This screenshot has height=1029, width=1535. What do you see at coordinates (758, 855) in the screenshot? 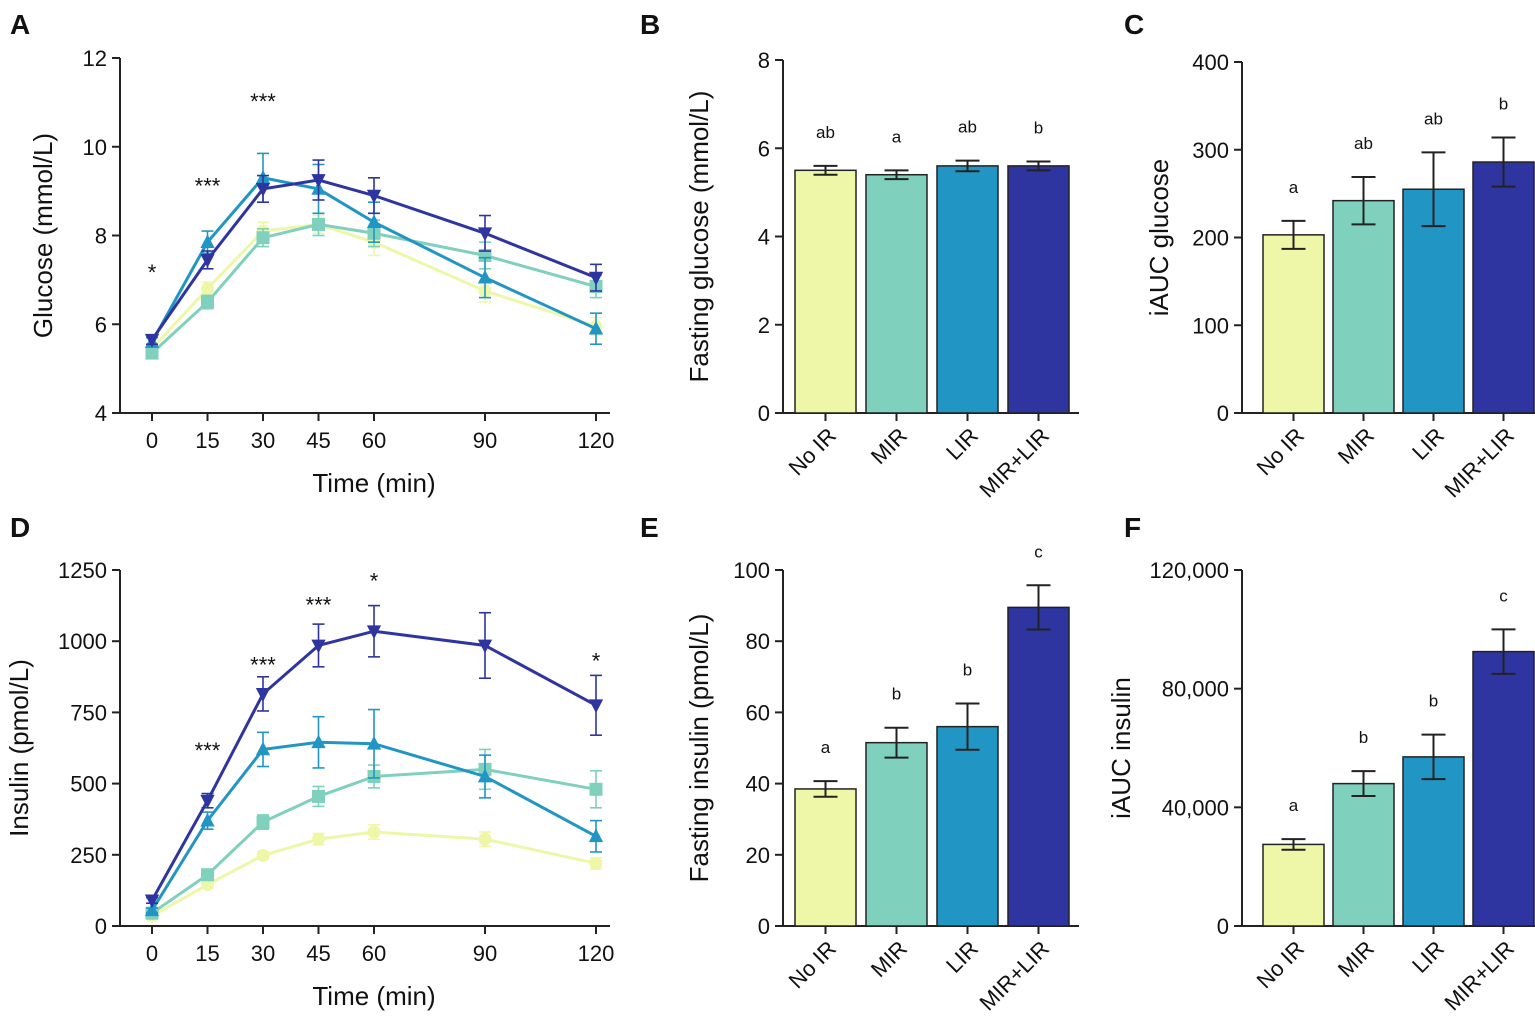
I see `y-tick-label: 20` at bounding box center [758, 855].